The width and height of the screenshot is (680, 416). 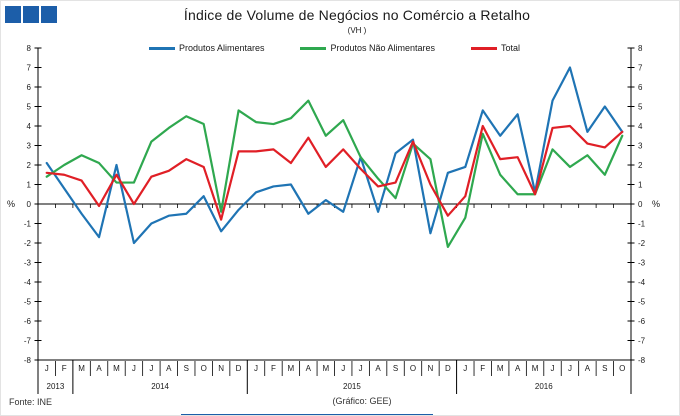 I want to click on right-axis-tick-label: -7, so click(x=642, y=341).